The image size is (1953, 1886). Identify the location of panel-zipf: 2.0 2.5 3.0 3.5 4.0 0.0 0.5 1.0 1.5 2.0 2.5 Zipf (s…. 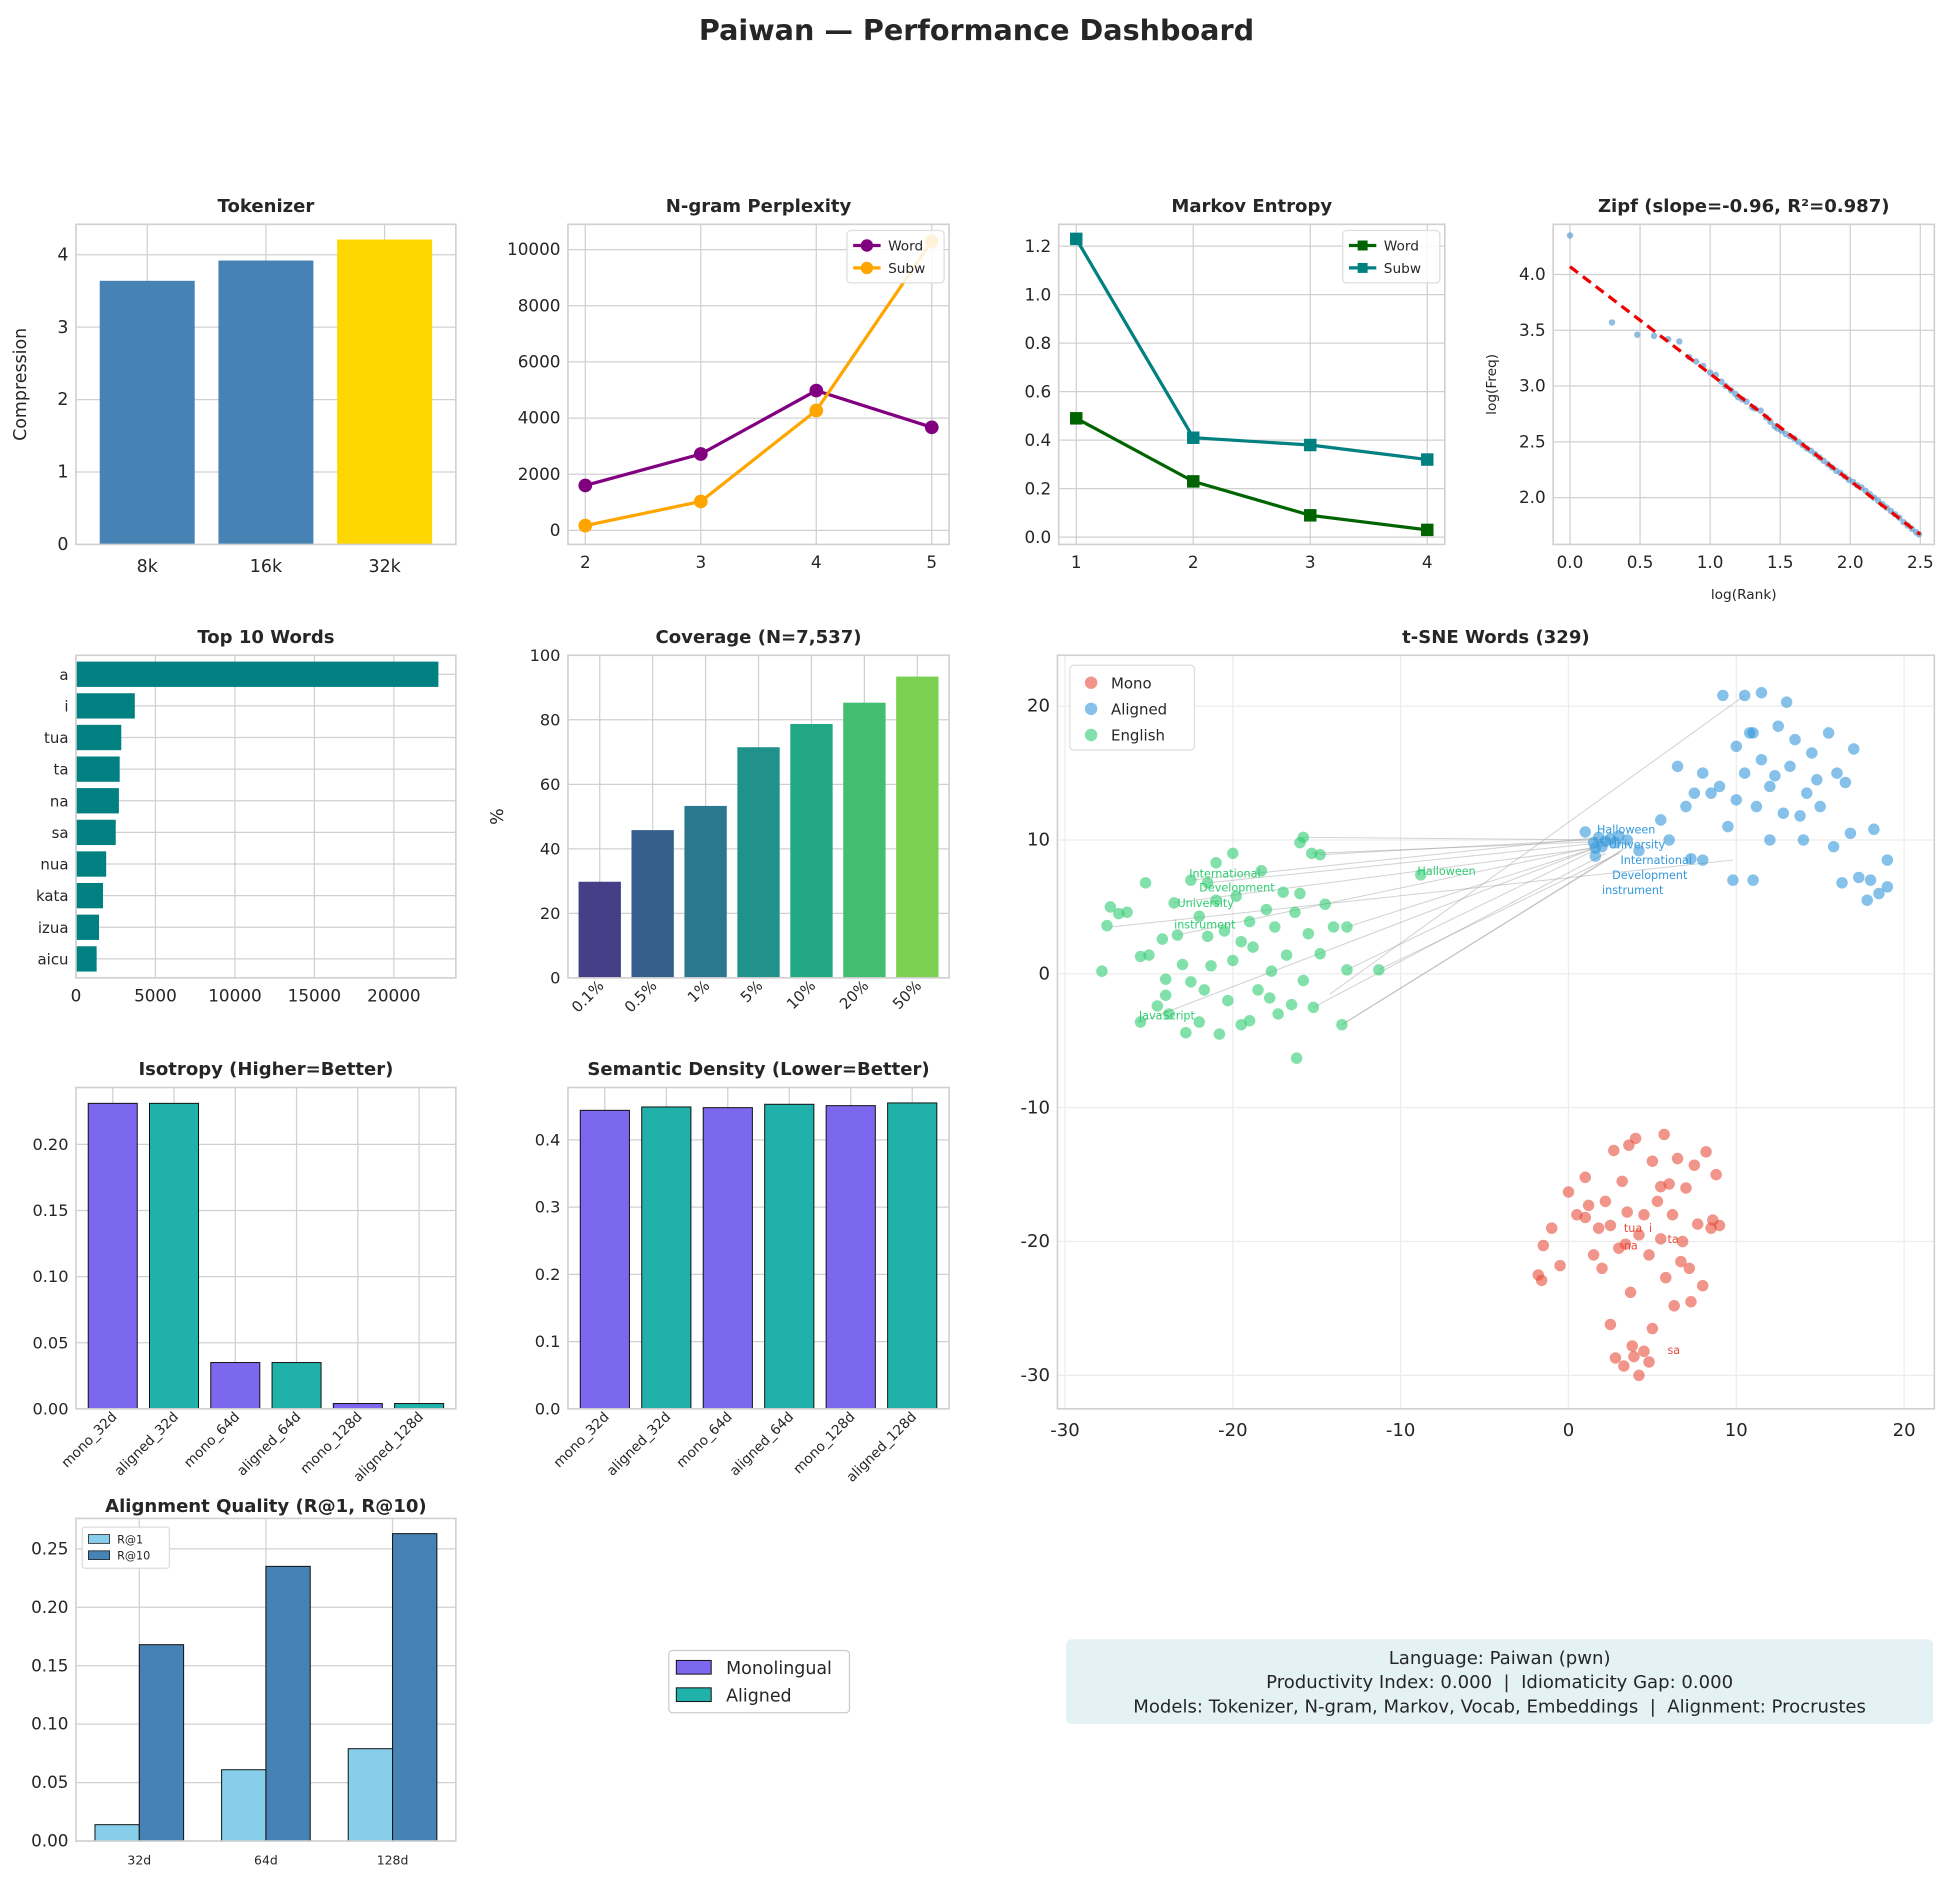
(1710, 399).